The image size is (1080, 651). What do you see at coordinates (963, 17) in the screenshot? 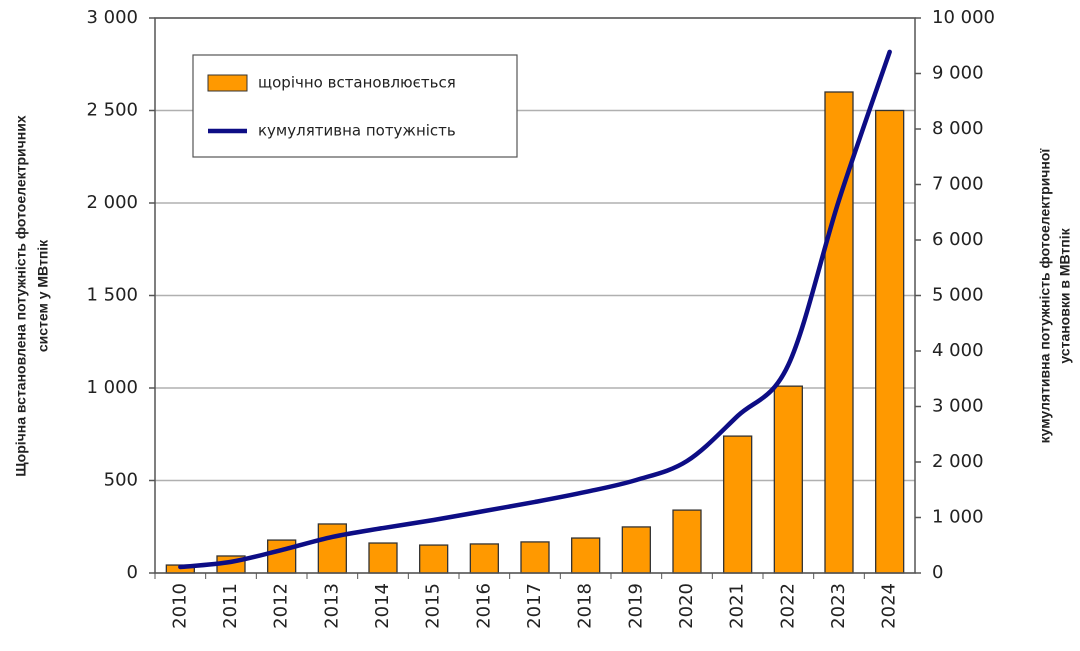
I see `y2-tick-label: 10 000` at bounding box center [963, 17].